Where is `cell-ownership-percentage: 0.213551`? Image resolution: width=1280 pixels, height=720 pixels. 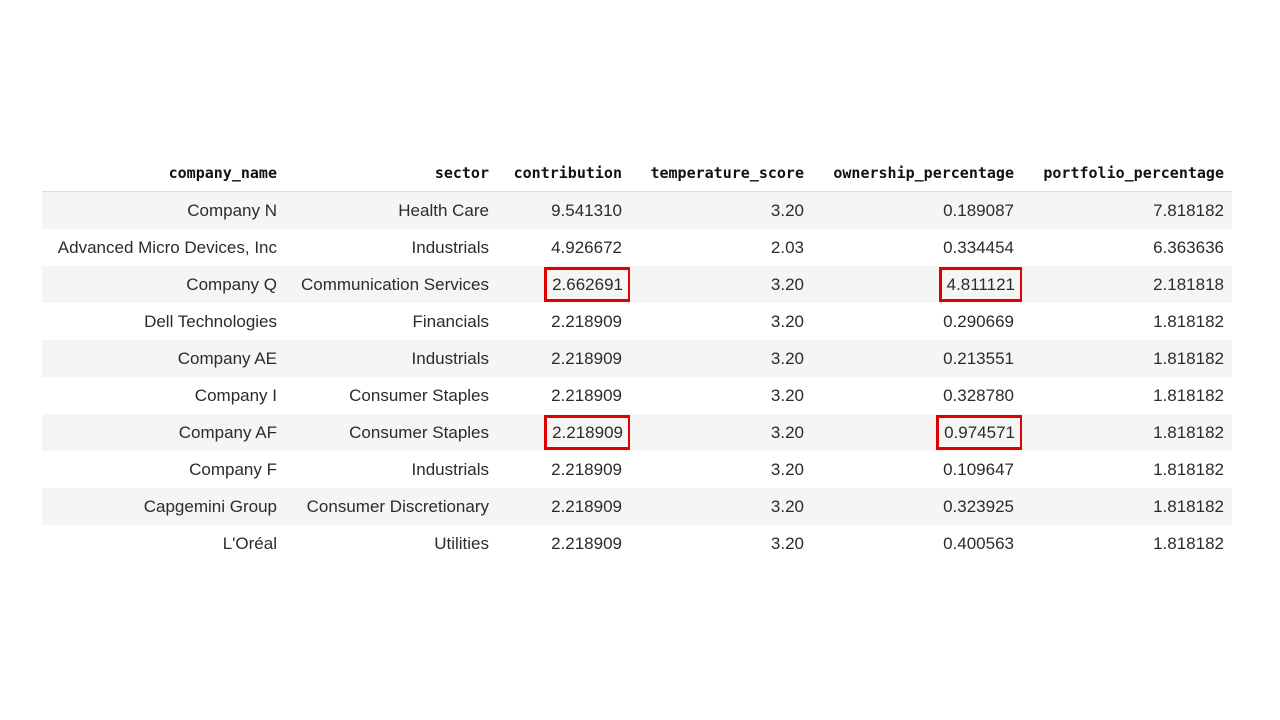 cell-ownership-percentage: 0.213551 is located at coordinates (917, 358).